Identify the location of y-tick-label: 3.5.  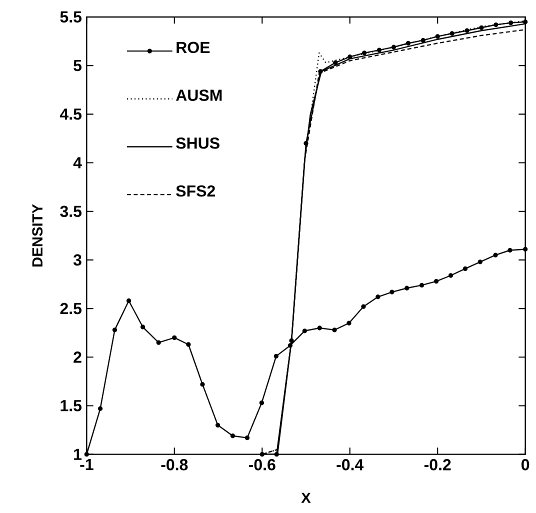
(71, 212).